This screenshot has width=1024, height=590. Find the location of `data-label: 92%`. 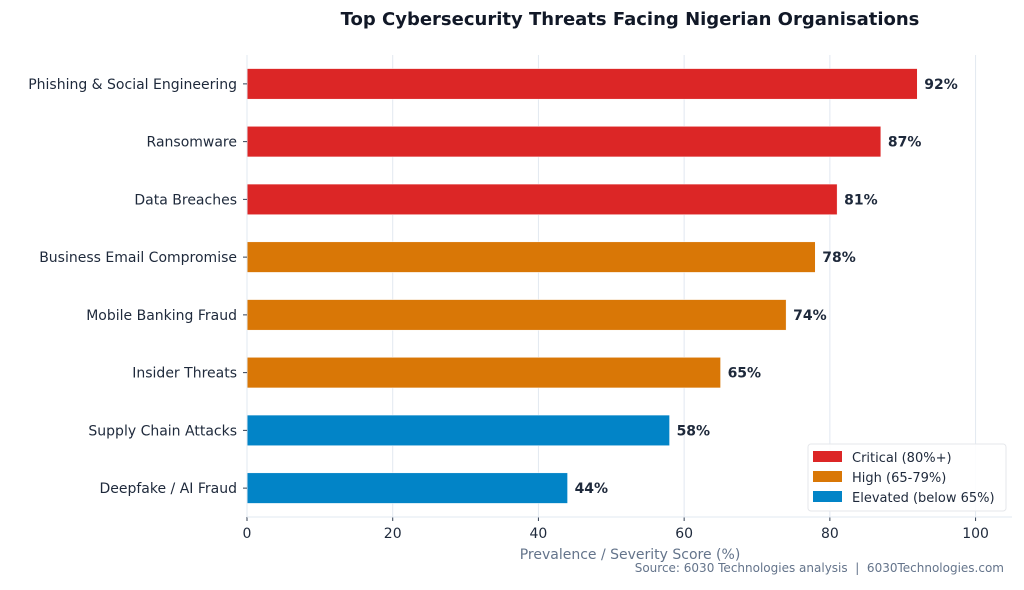

data-label: 92% is located at coordinates (941, 85).